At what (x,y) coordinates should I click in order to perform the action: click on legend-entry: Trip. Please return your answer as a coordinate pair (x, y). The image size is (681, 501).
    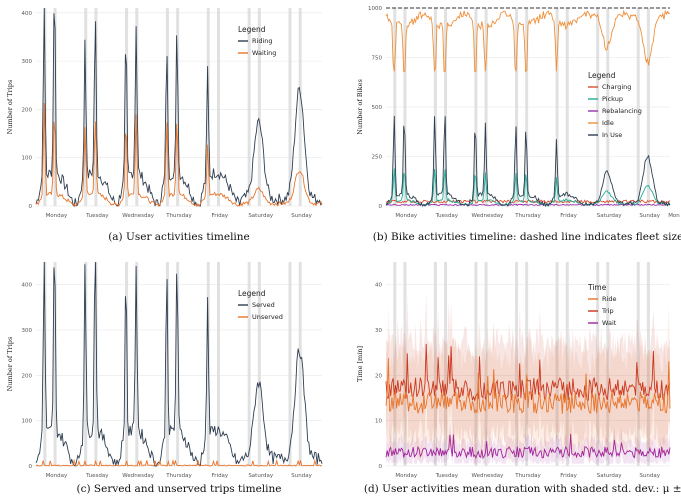
    Looking at the image, I should click on (607, 311).